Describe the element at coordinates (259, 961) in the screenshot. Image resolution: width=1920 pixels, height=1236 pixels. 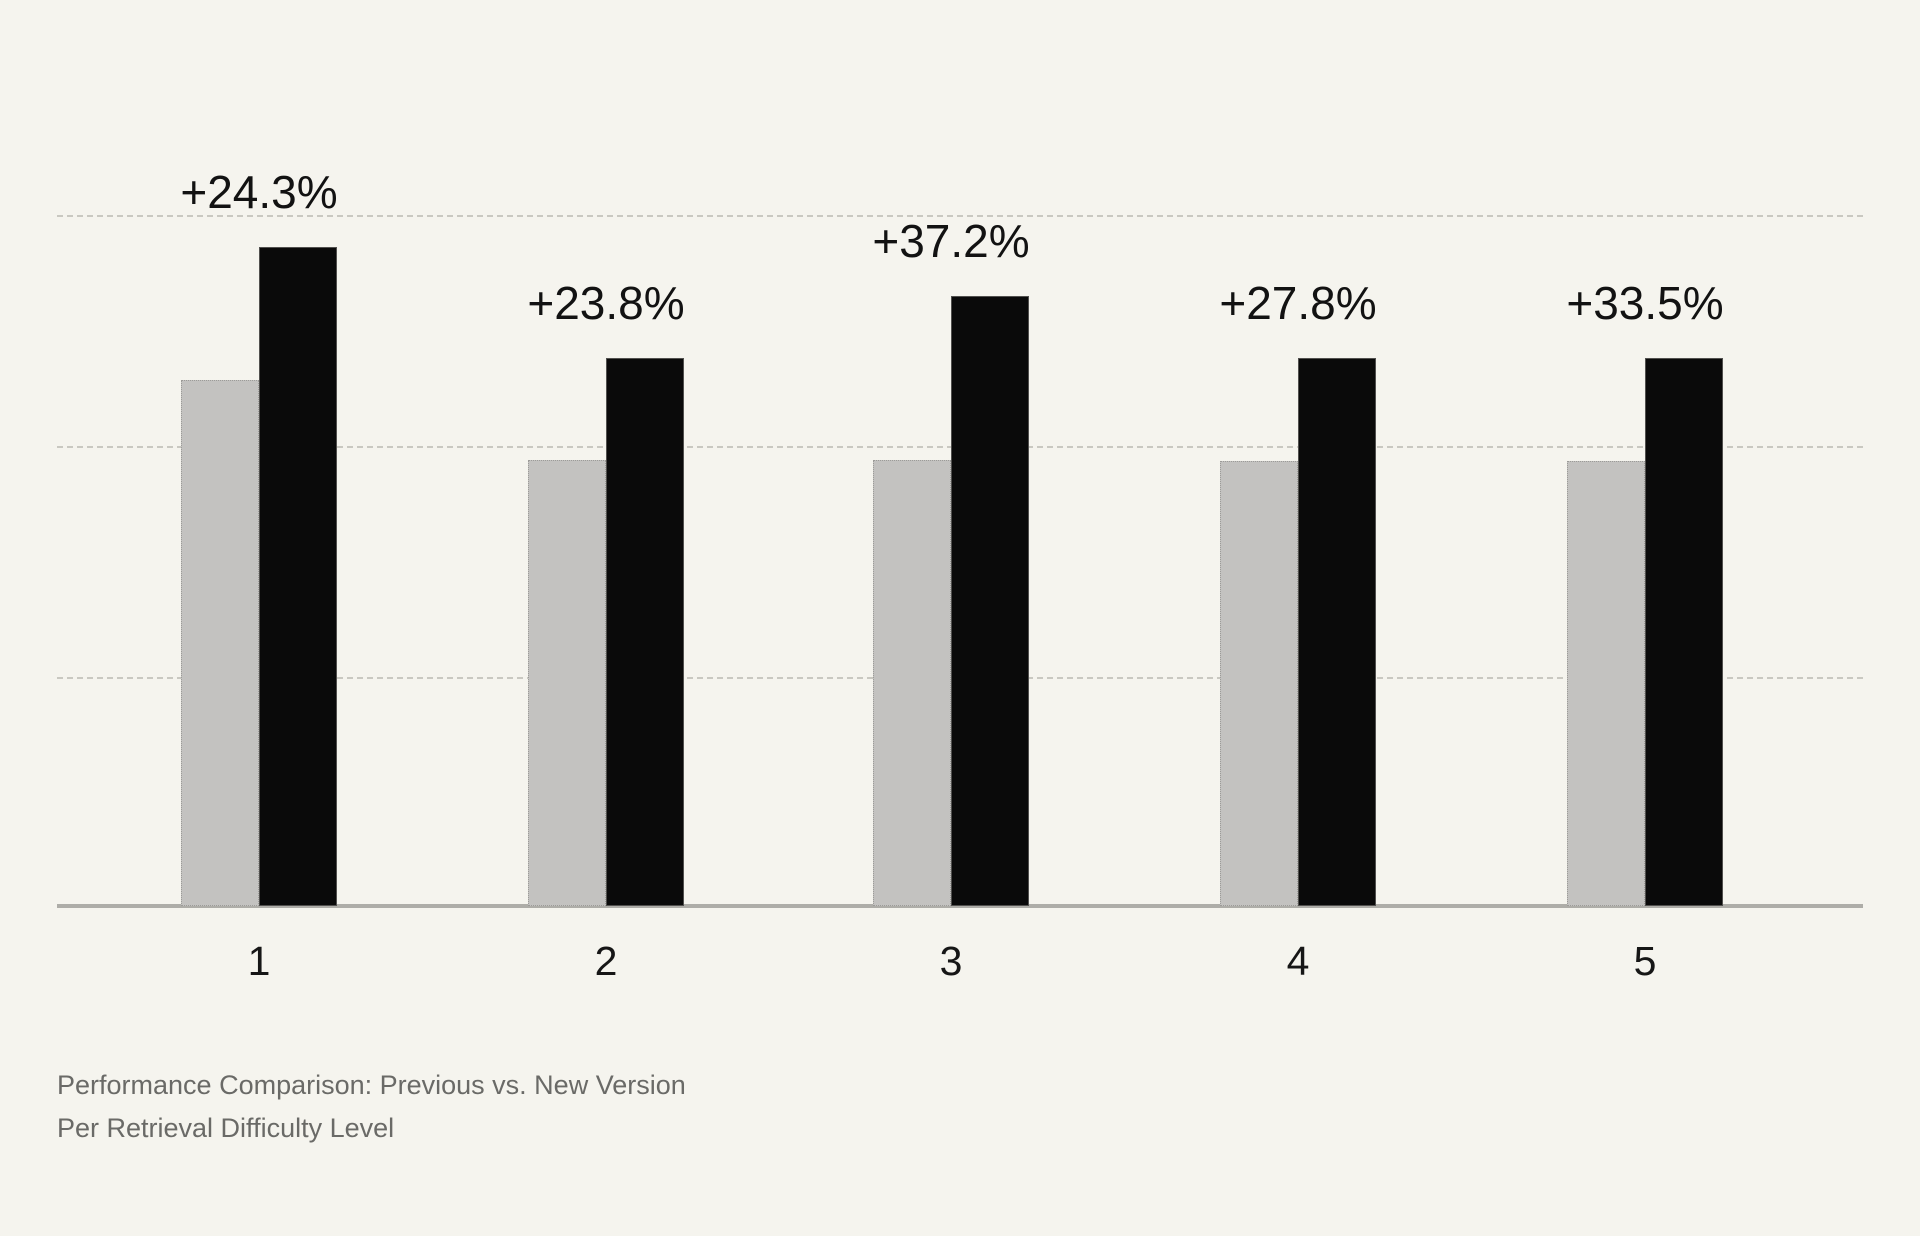
I see `x-tick-label-1: 1` at that location.